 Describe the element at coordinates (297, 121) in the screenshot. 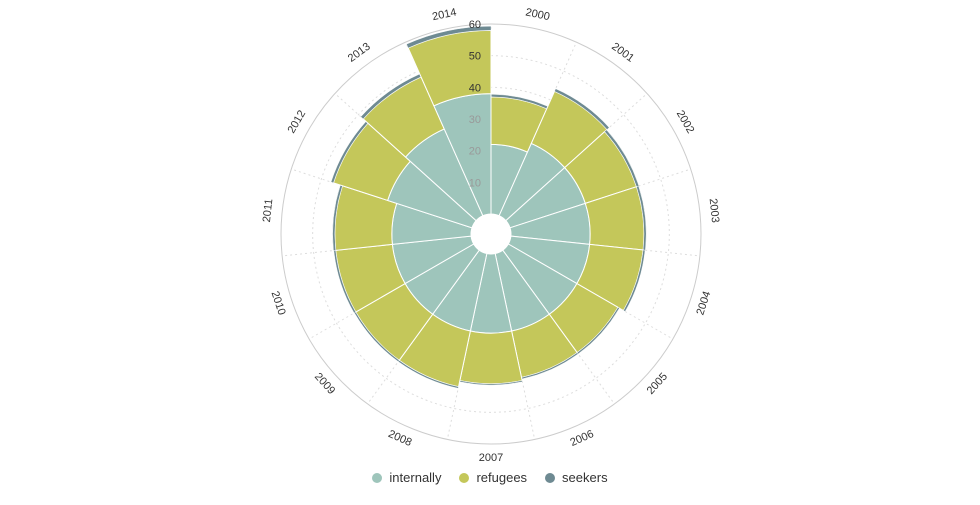

I see `category-label-2012: 2012` at that location.